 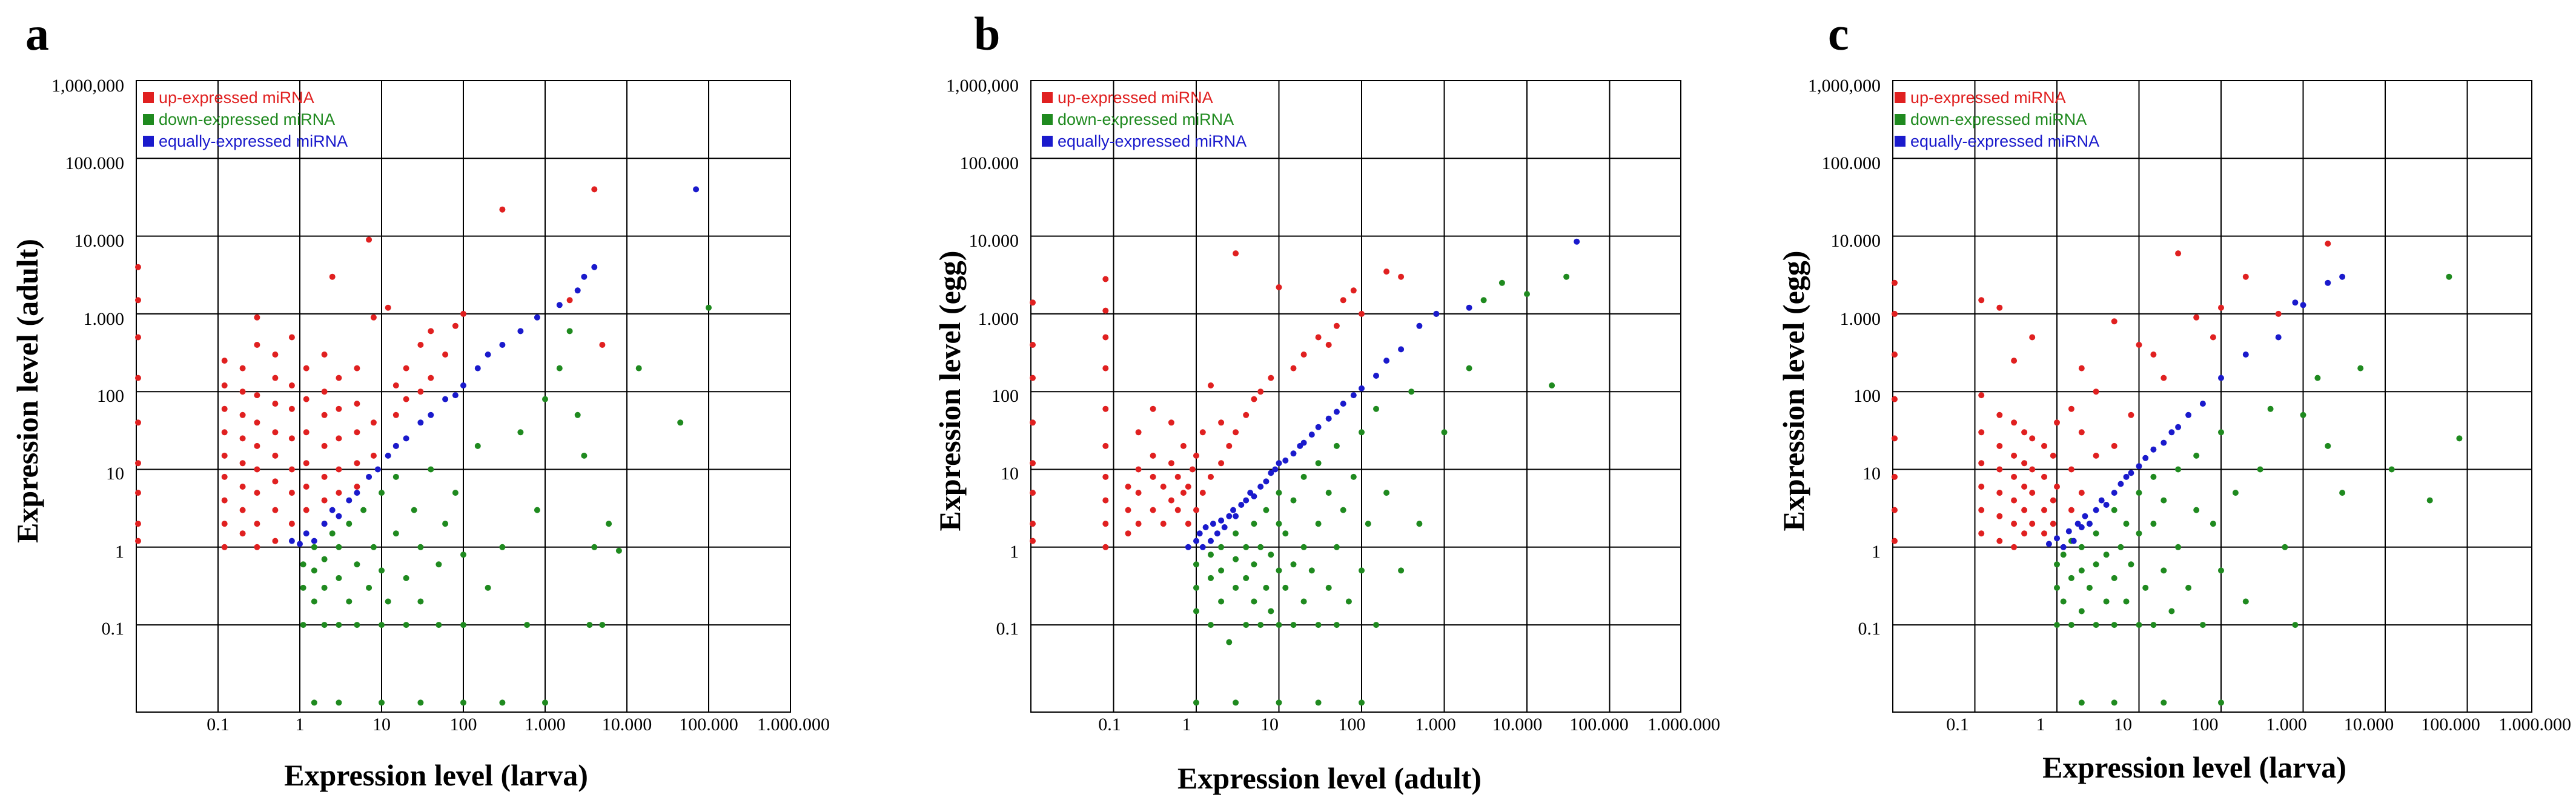 What do you see at coordinates (2123, 725) in the screenshot?
I see `x-tick-label: 10` at bounding box center [2123, 725].